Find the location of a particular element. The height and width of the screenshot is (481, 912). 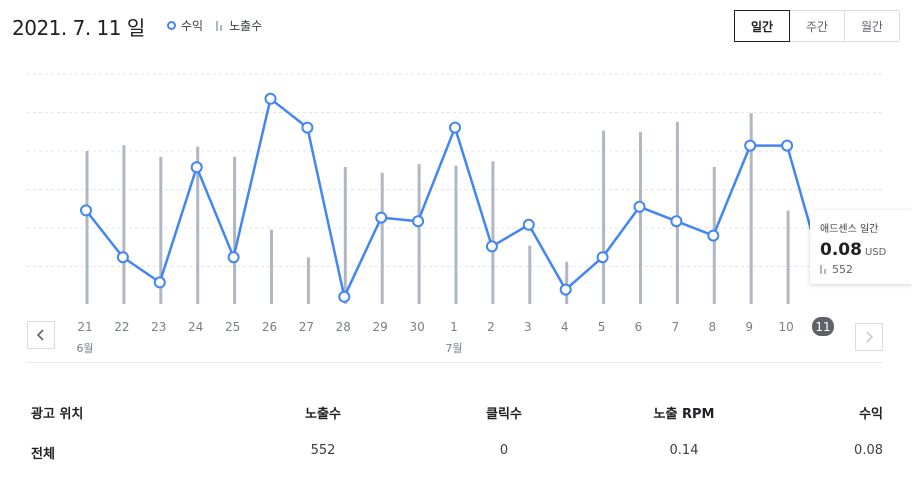

legend-item-impressions: 노출수 is located at coordinates (238, 25).